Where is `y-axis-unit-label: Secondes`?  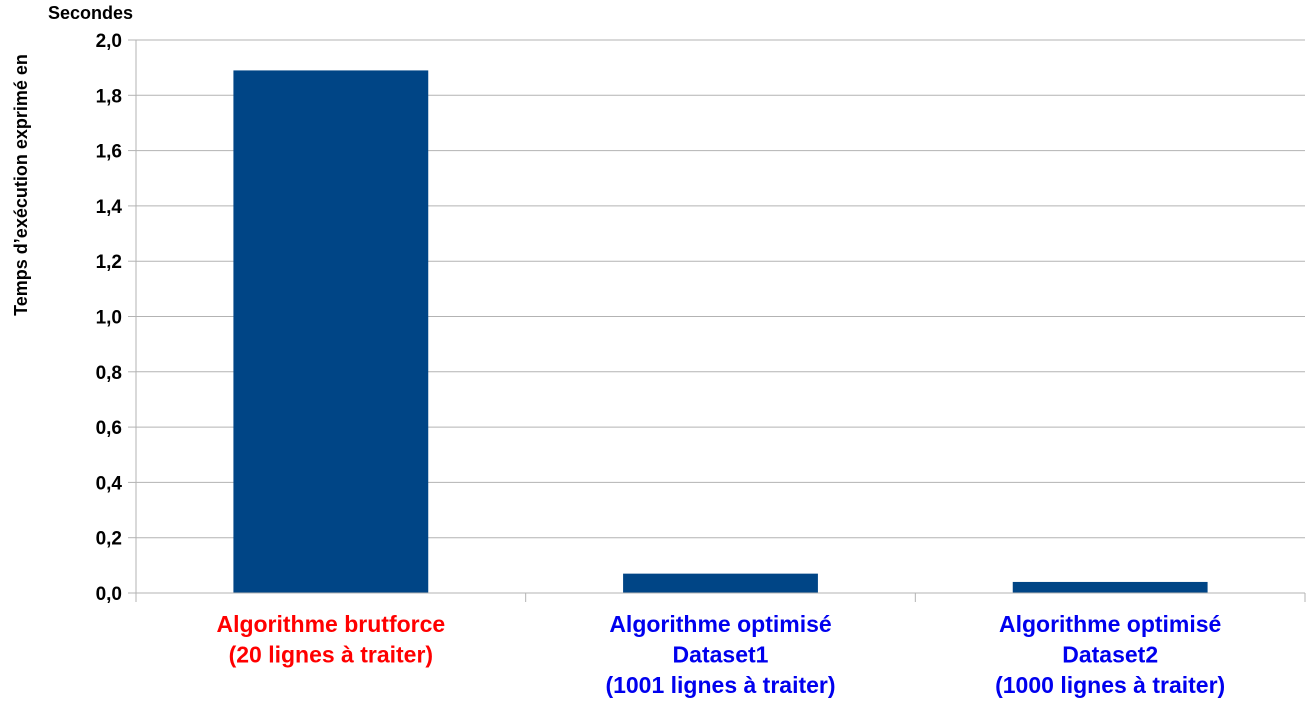 y-axis-unit-label: Secondes is located at coordinates (90, 13).